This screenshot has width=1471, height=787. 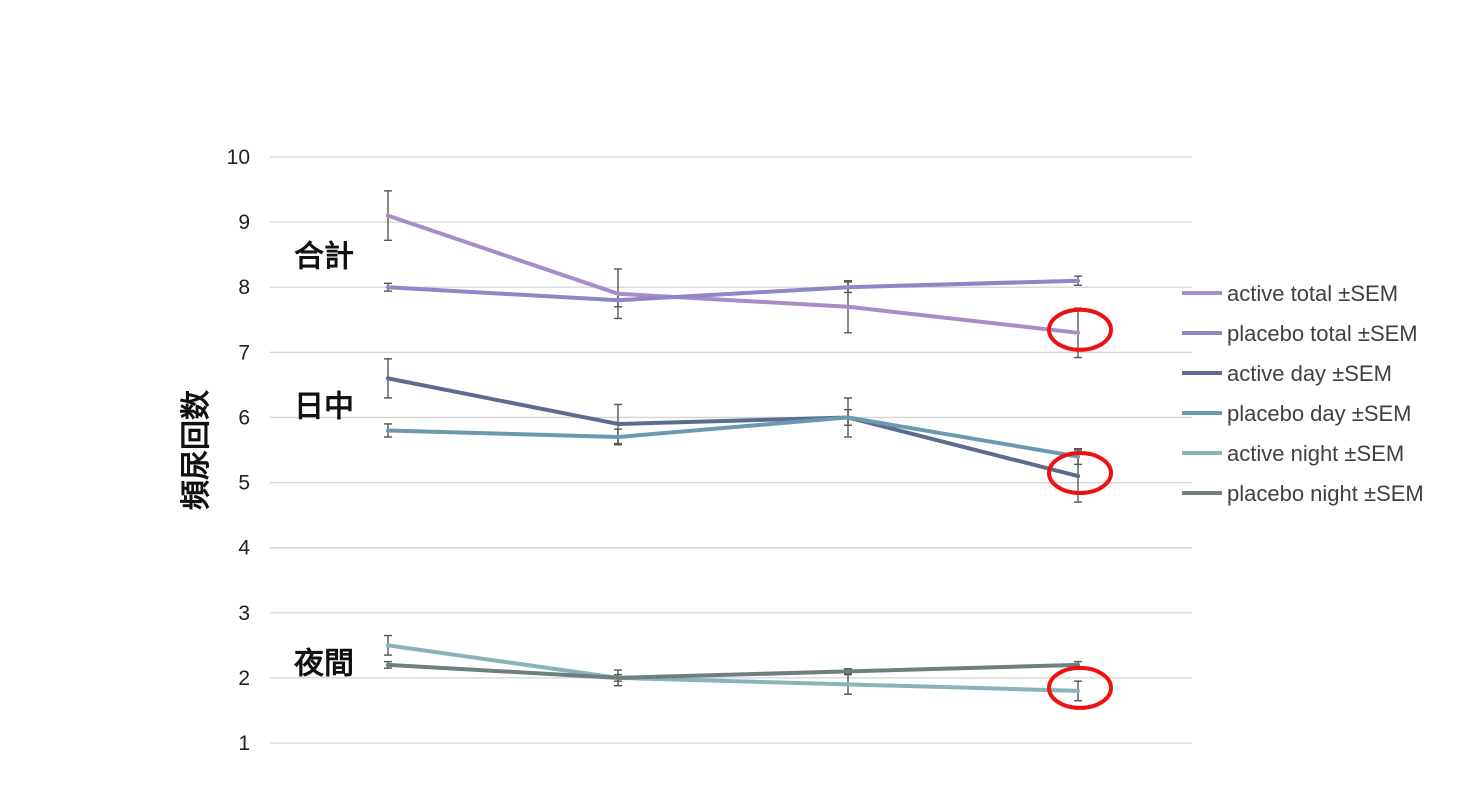 I want to click on legend-item-4: placebo day ±SEM, so click(x=1297, y=413).